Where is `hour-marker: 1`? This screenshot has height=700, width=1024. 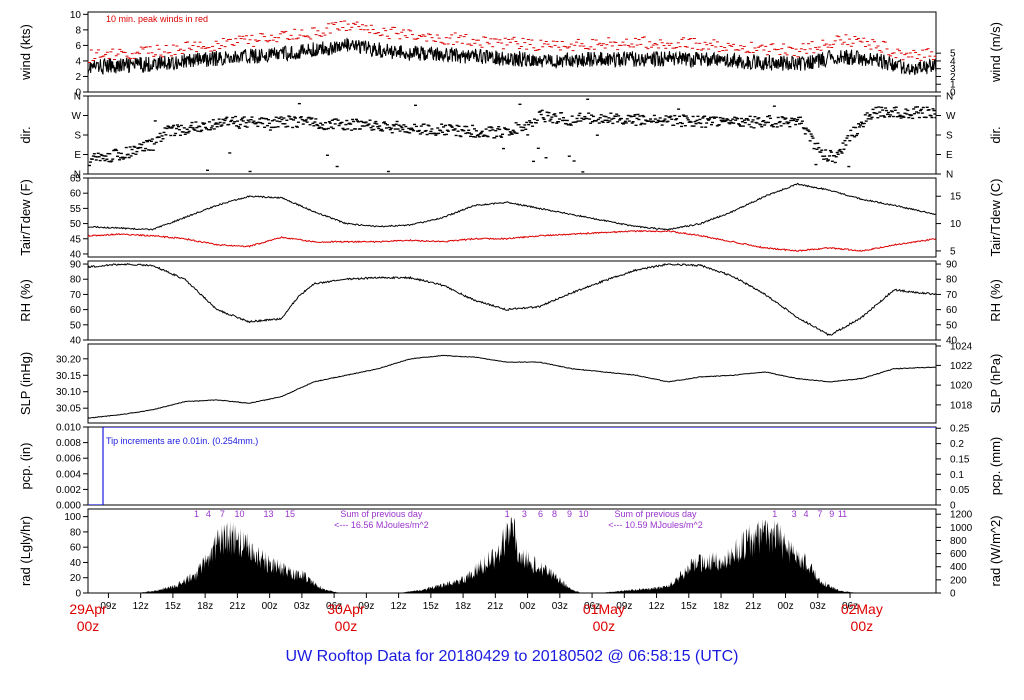 hour-marker: 1 is located at coordinates (774, 514).